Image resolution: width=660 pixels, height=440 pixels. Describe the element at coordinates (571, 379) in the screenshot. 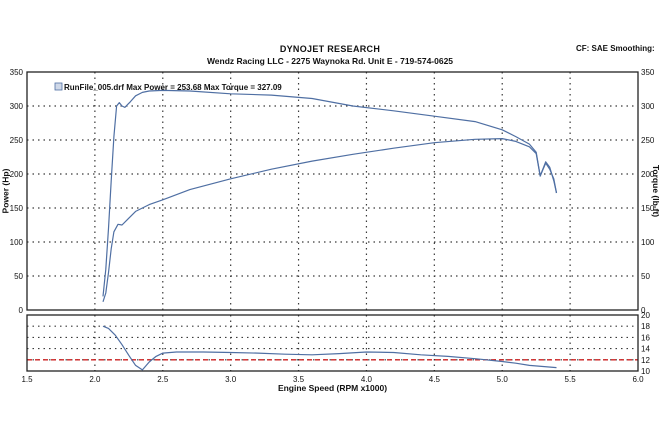

I see `x-tick-label: 5.5` at that location.